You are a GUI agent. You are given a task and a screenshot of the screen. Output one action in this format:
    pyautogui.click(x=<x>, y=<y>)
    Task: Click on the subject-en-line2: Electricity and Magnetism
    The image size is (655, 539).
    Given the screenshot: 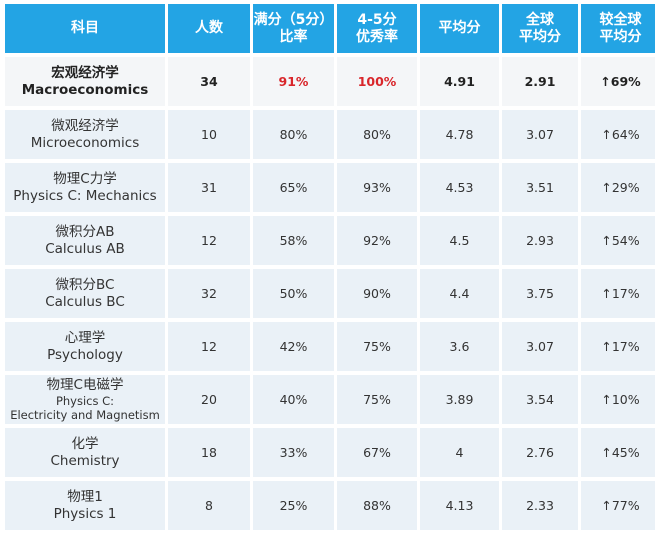 What is the action you would take?
    pyautogui.click(x=85, y=414)
    